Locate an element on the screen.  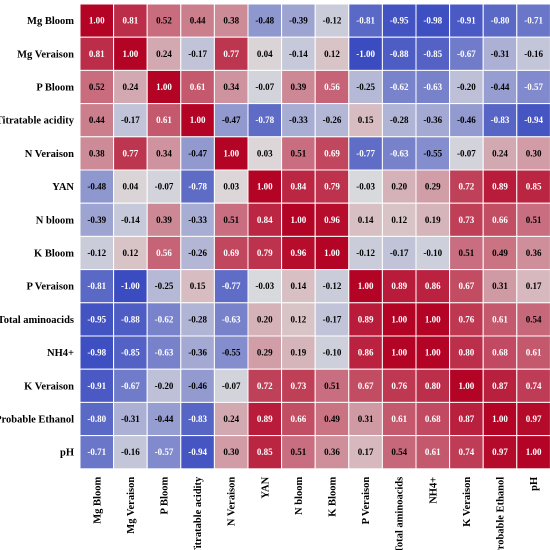
cell-value-label: -0.07 is located at coordinates (164, 187).